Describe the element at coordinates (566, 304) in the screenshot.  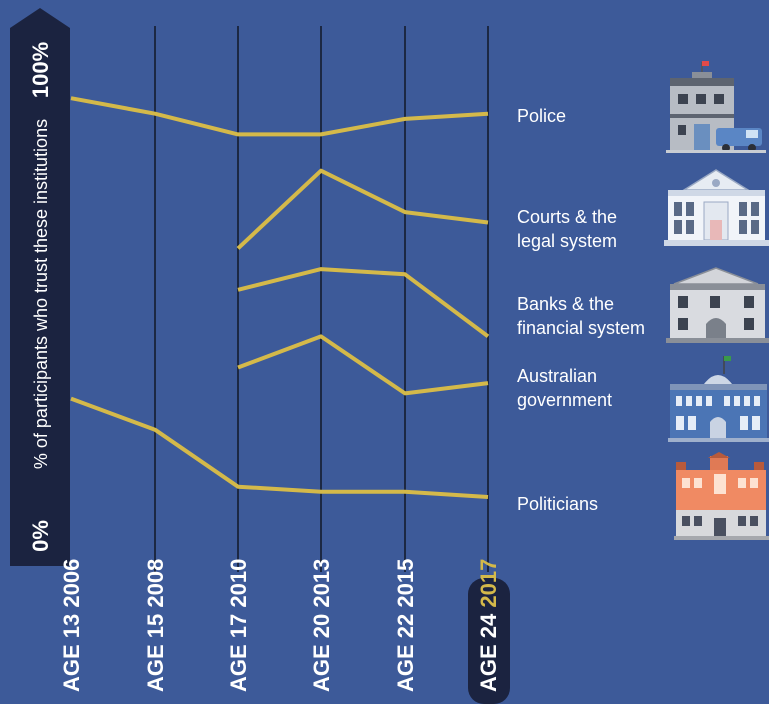
I see `series-label-line: Banks & the` at that location.